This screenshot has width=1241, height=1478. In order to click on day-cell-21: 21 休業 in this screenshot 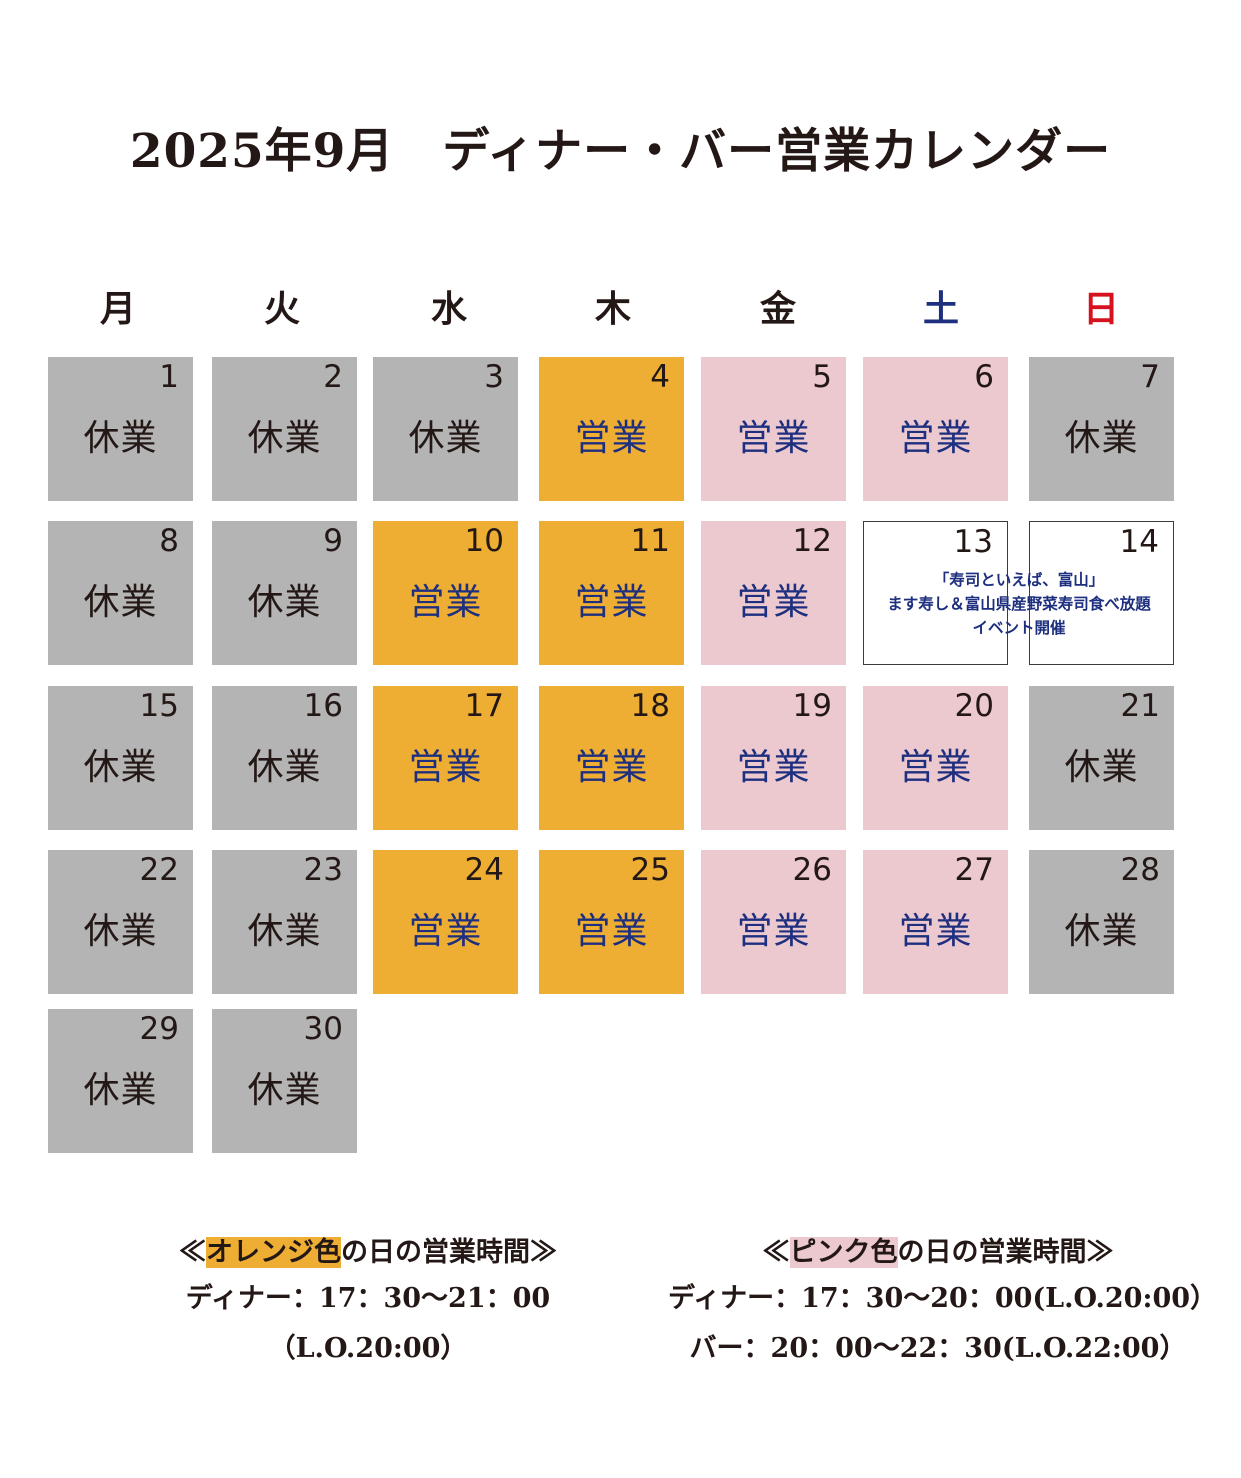, I will do `click(1101, 758)`.